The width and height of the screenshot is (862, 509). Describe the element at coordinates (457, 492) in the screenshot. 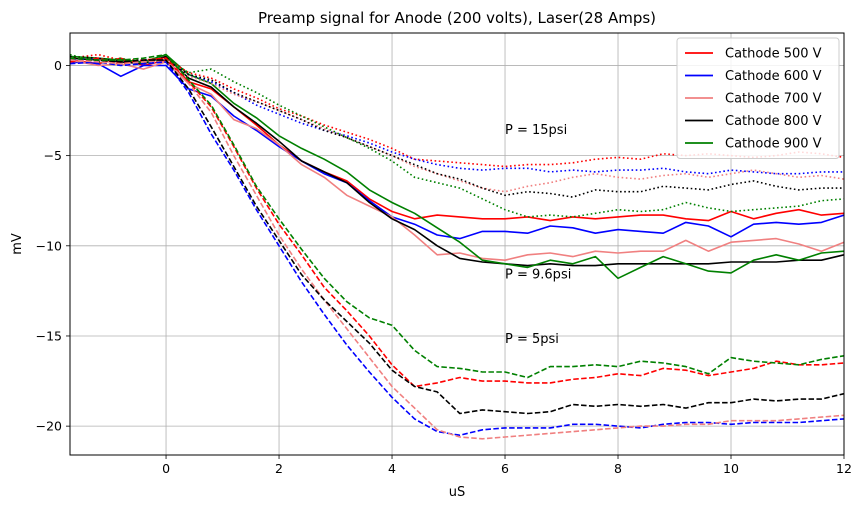

I see `x-axis-title: uS` at that location.